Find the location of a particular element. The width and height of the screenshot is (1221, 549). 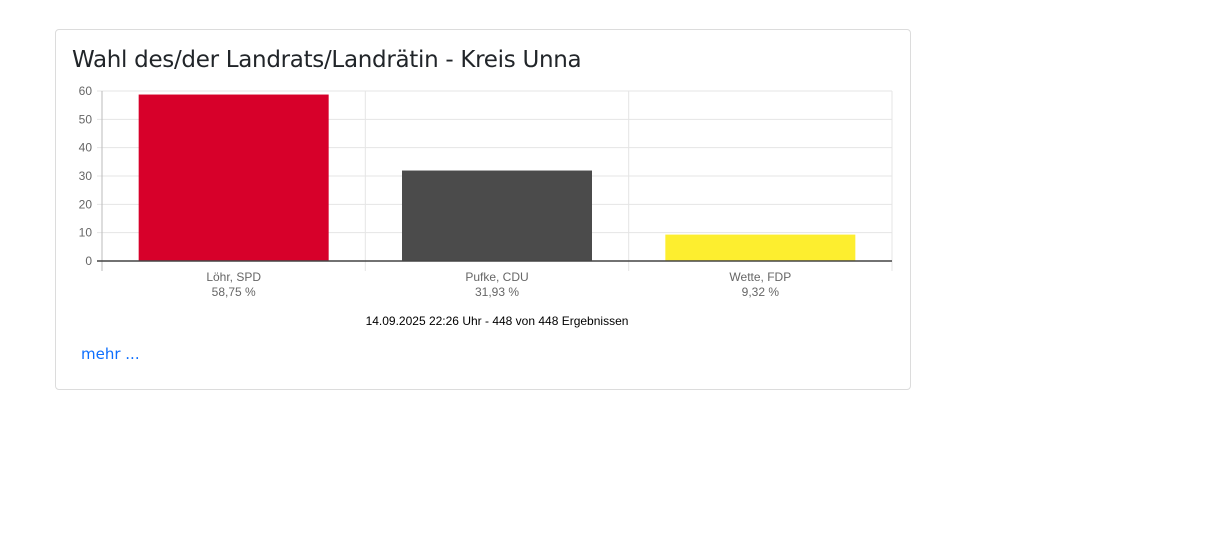

value-label: 58,75 % is located at coordinates (234, 292).